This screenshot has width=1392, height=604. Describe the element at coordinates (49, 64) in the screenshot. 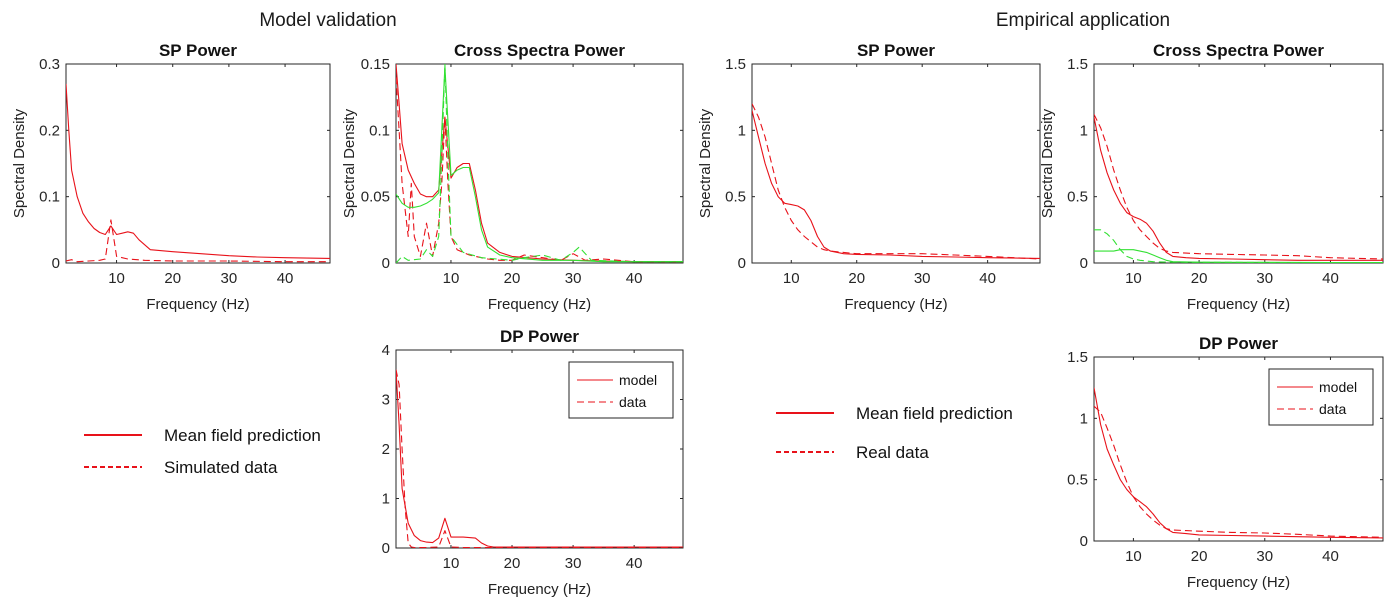

I see `y-tick-label: 0.3` at that location.